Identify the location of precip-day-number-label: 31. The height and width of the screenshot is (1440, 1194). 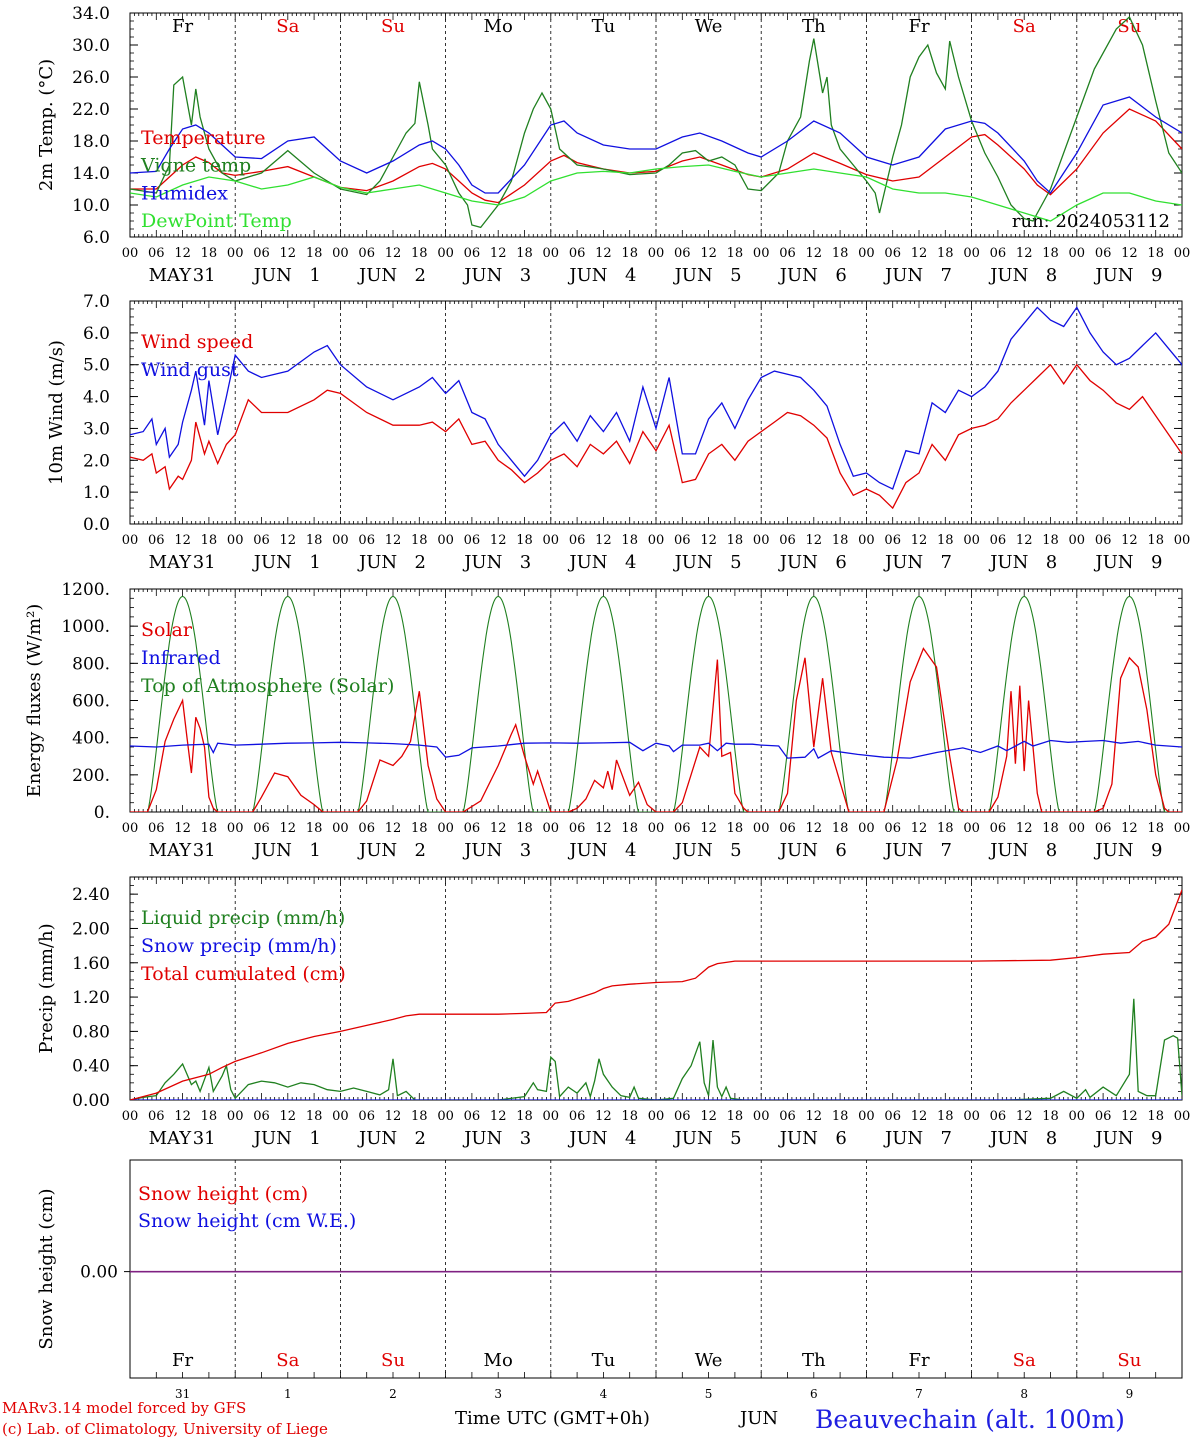
(204, 1138).